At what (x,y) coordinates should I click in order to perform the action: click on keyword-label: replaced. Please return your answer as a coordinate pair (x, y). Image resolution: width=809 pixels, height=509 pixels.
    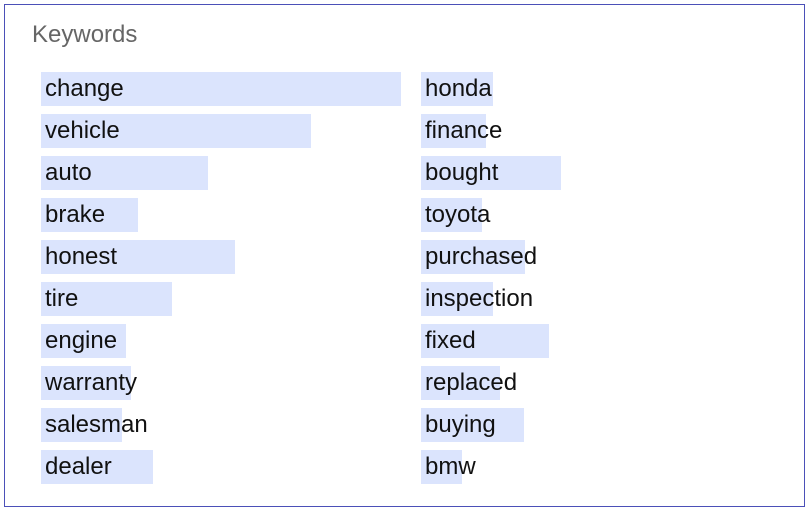
    Looking at the image, I should click on (471, 382).